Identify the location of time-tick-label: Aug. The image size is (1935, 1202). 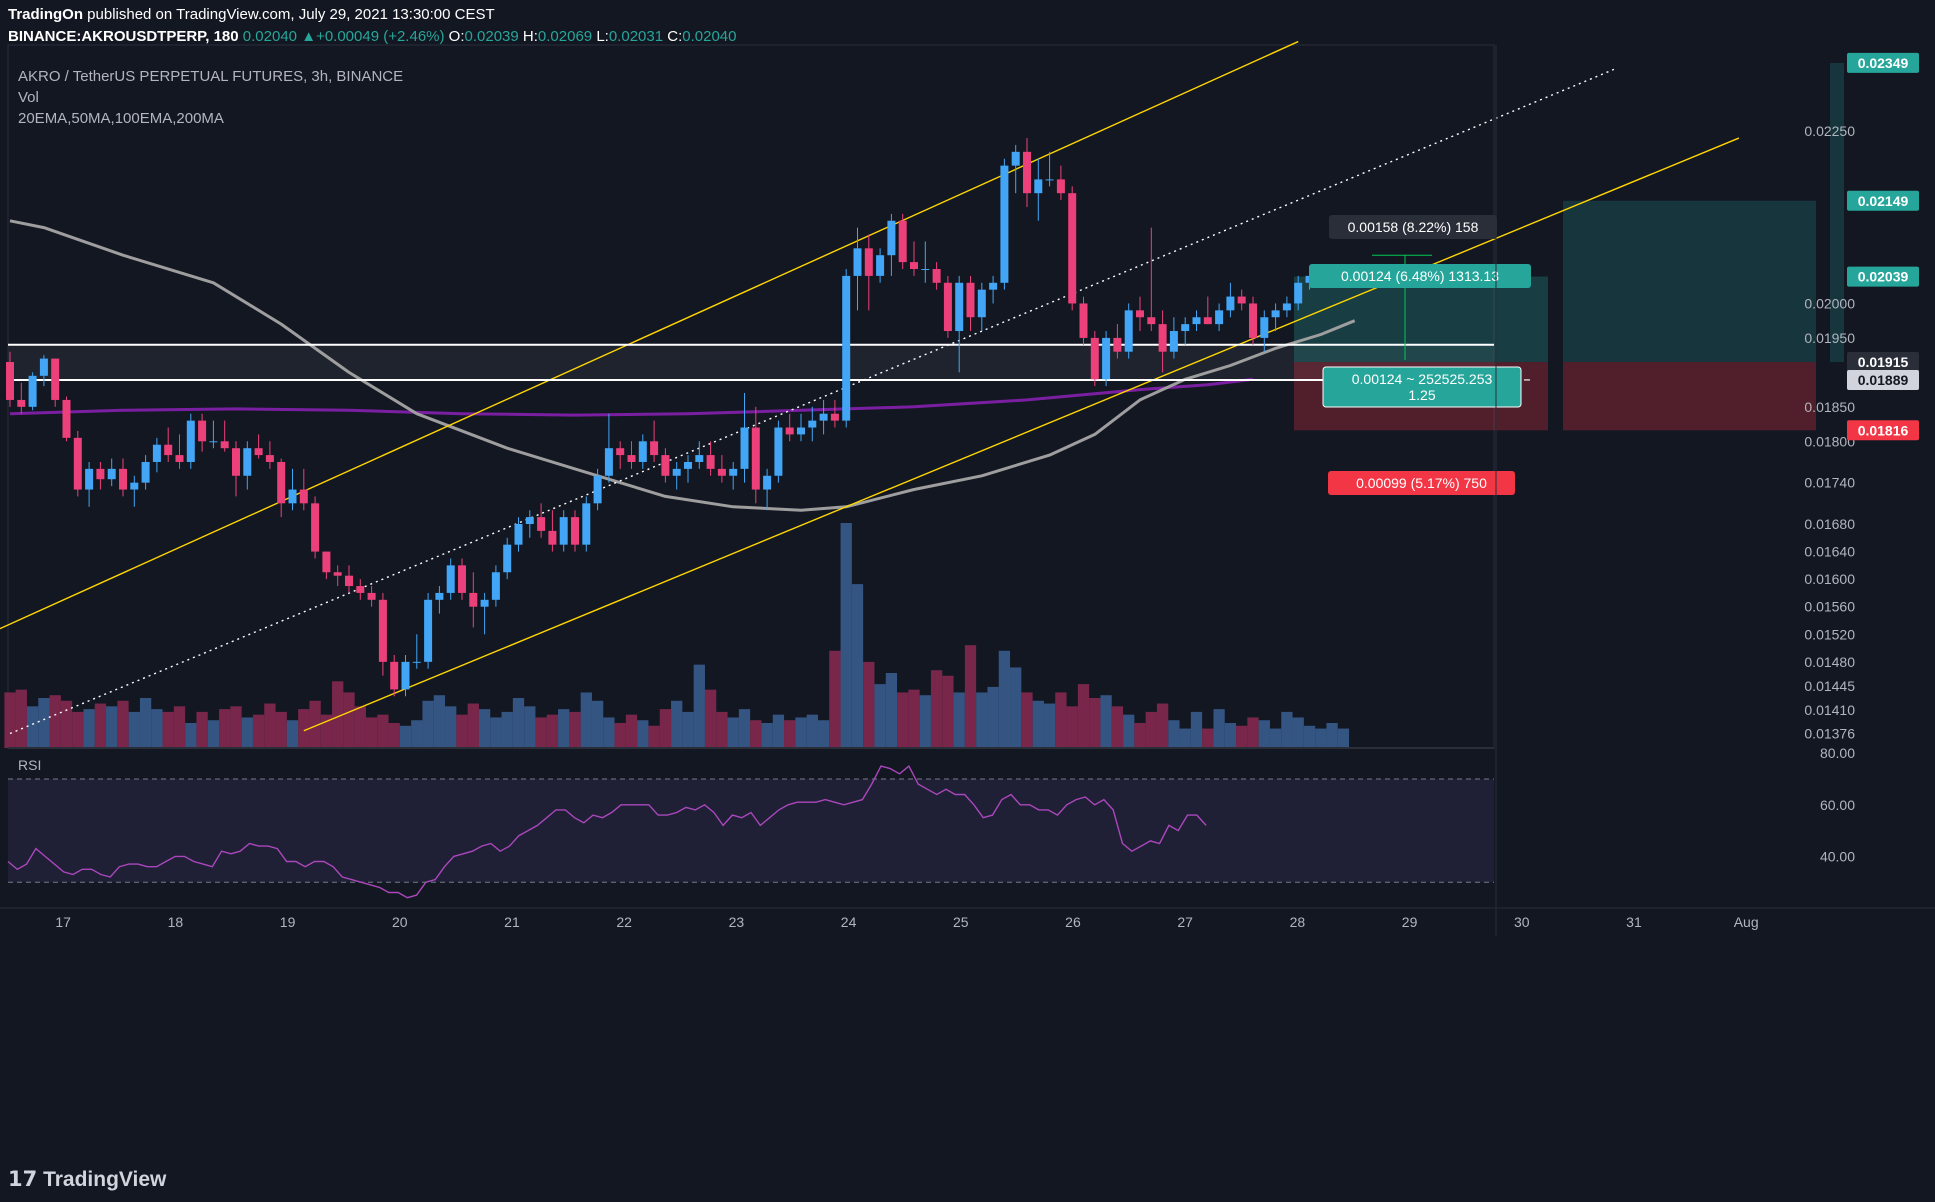
(1746, 922).